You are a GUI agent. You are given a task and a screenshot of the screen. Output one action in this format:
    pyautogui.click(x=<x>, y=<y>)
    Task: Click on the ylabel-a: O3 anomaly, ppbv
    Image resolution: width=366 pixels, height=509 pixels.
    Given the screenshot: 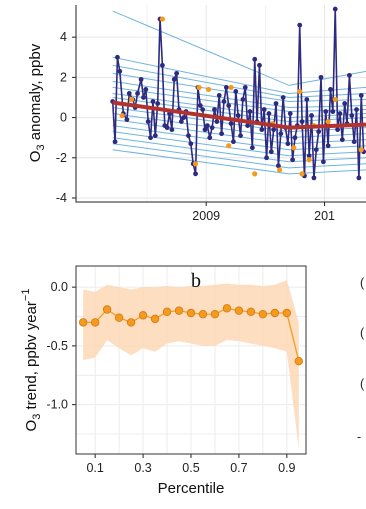 What is the action you would take?
    pyautogui.click(x=37, y=102)
    